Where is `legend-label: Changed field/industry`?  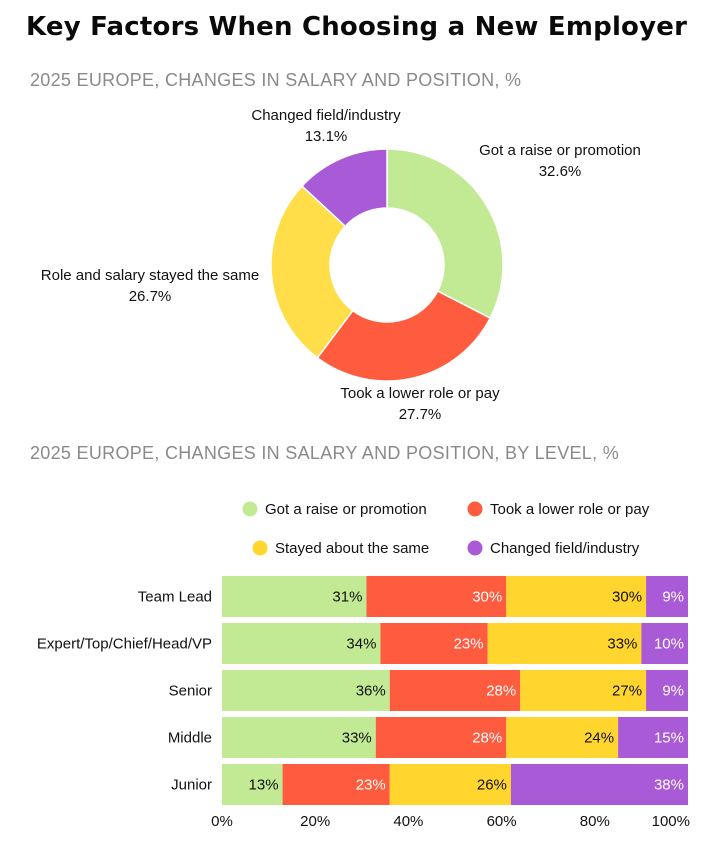
legend-label: Changed field/industry is located at coordinates (565, 548).